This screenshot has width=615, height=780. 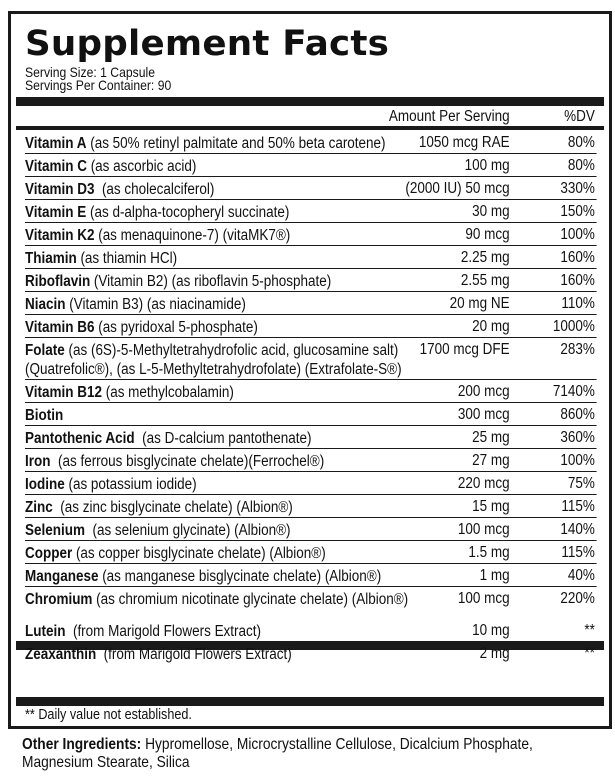 What do you see at coordinates (485, 280) in the screenshot?
I see `nutrient-amount: 2.55 mg` at bounding box center [485, 280].